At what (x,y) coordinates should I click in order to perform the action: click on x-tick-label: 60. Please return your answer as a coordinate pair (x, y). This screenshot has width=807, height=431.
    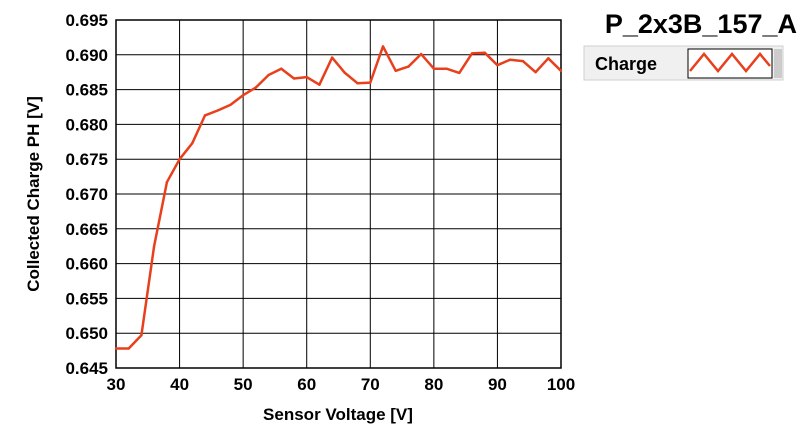
    Looking at the image, I should click on (306, 384).